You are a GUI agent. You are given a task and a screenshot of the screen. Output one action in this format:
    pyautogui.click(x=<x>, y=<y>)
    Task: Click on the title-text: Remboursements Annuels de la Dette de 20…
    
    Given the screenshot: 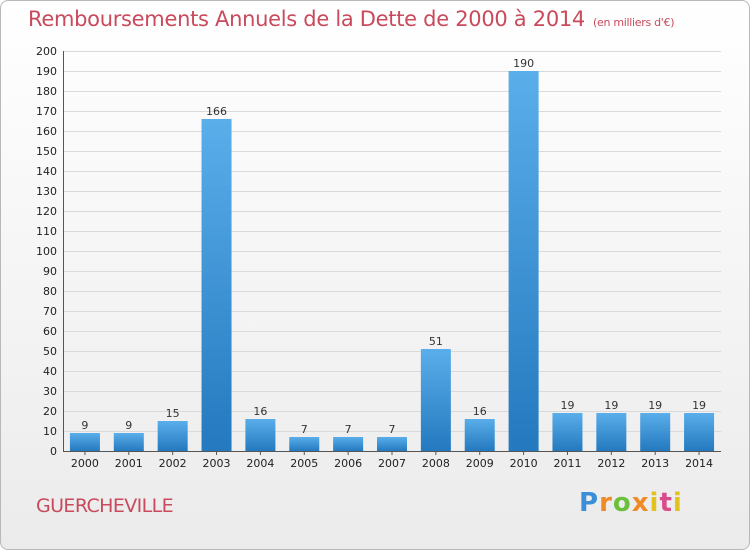 What is the action you would take?
    pyautogui.click(x=306, y=19)
    